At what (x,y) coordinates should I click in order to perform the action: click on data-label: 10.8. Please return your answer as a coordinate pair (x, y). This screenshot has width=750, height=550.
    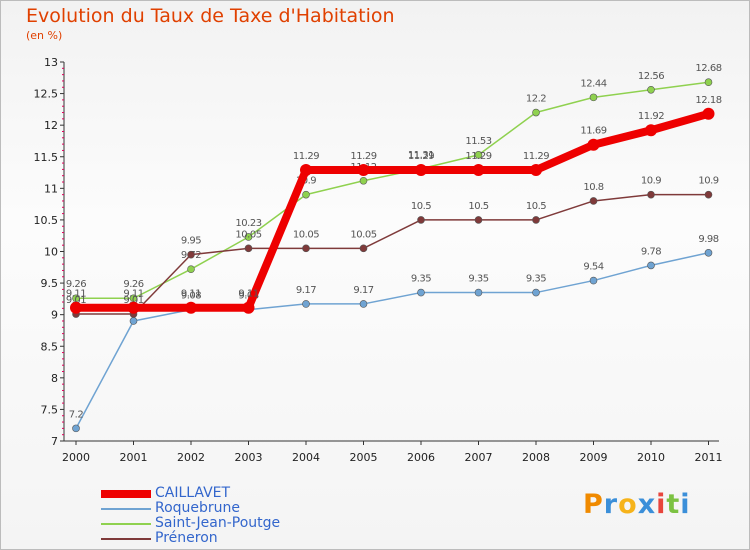
    Looking at the image, I should click on (593, 187).